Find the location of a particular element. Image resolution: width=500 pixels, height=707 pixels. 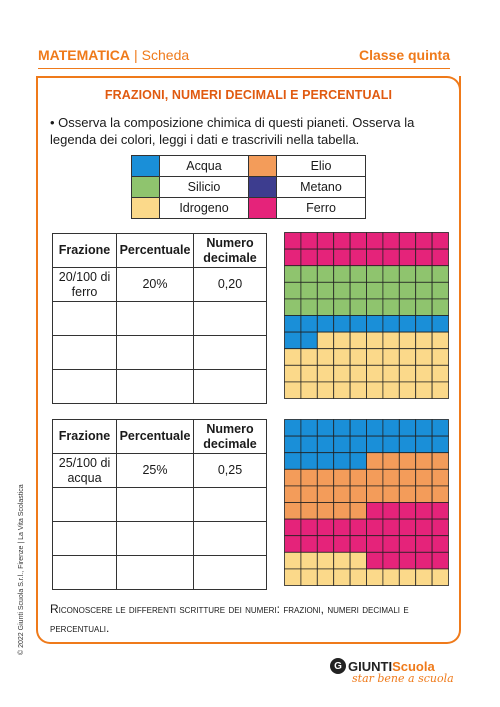

brand-name-a: GIUNTI is located at coordinates (370, 666).